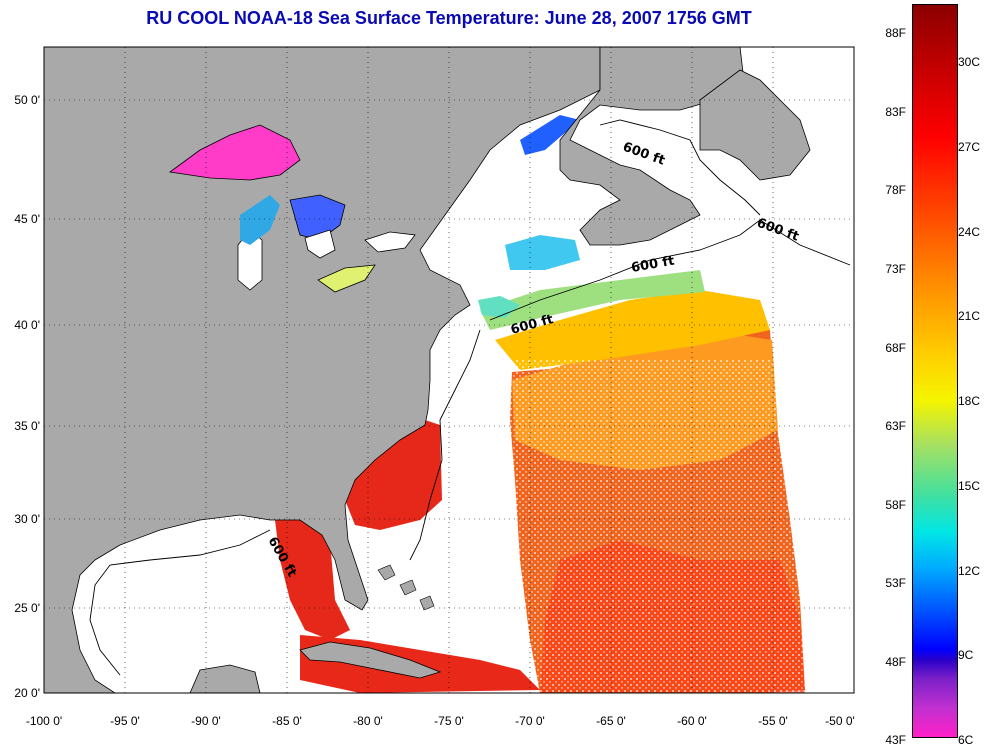 This screenshot has height=754, width=984. I want to click on lat-label: 45 0', so click(27, 219).